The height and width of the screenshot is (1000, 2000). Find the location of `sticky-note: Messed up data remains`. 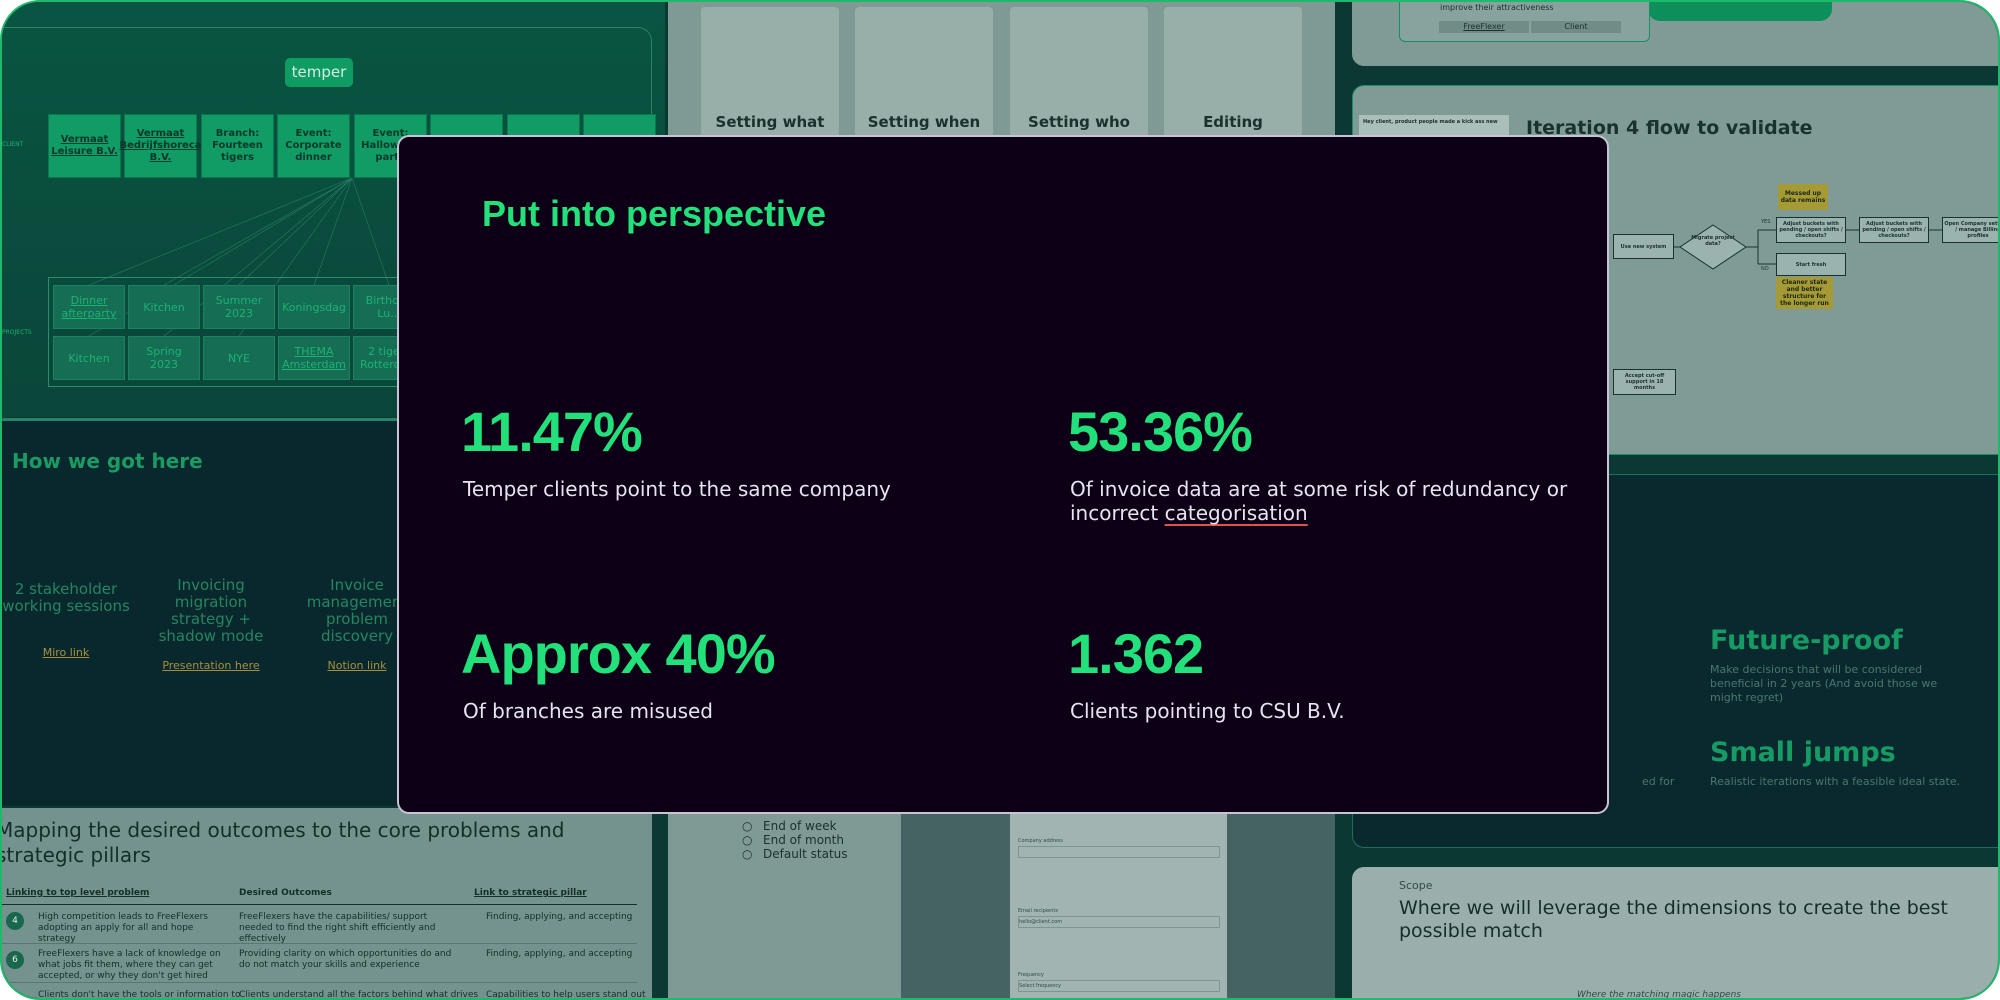

sticky-note: Messed up data remains is located at coordinates (1803, 197).